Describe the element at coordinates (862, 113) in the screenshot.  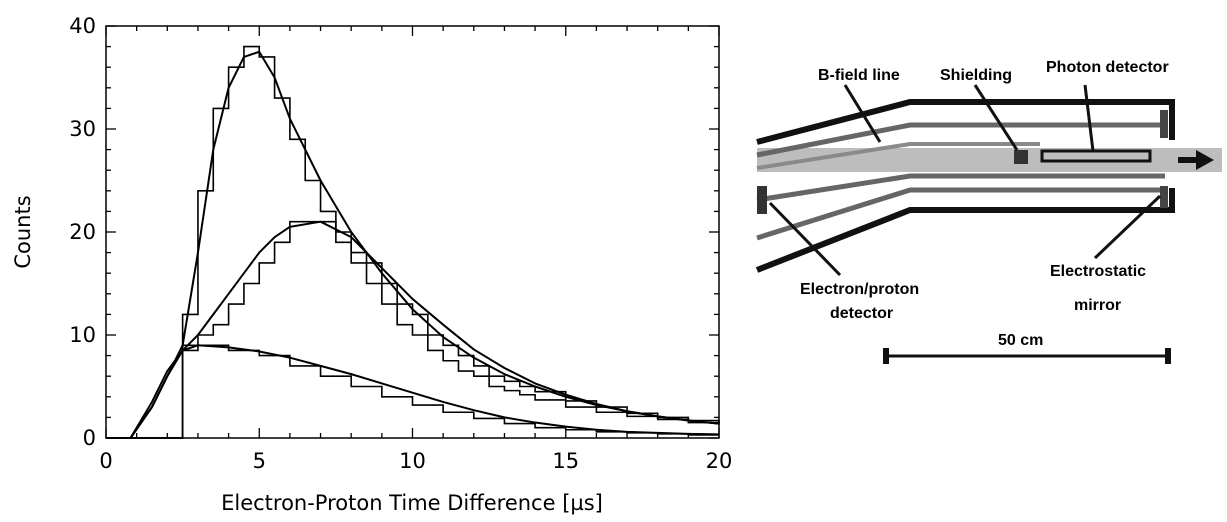
I see `leader-b-field` at that location.